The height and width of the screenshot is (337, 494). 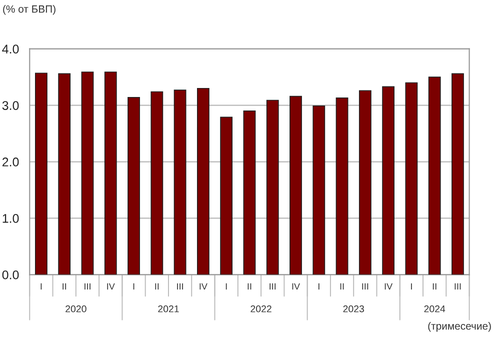 What do you see at coordinates (168, 308) in the screenshot?
I see `text: 2021` at bounding box center [168, 308].